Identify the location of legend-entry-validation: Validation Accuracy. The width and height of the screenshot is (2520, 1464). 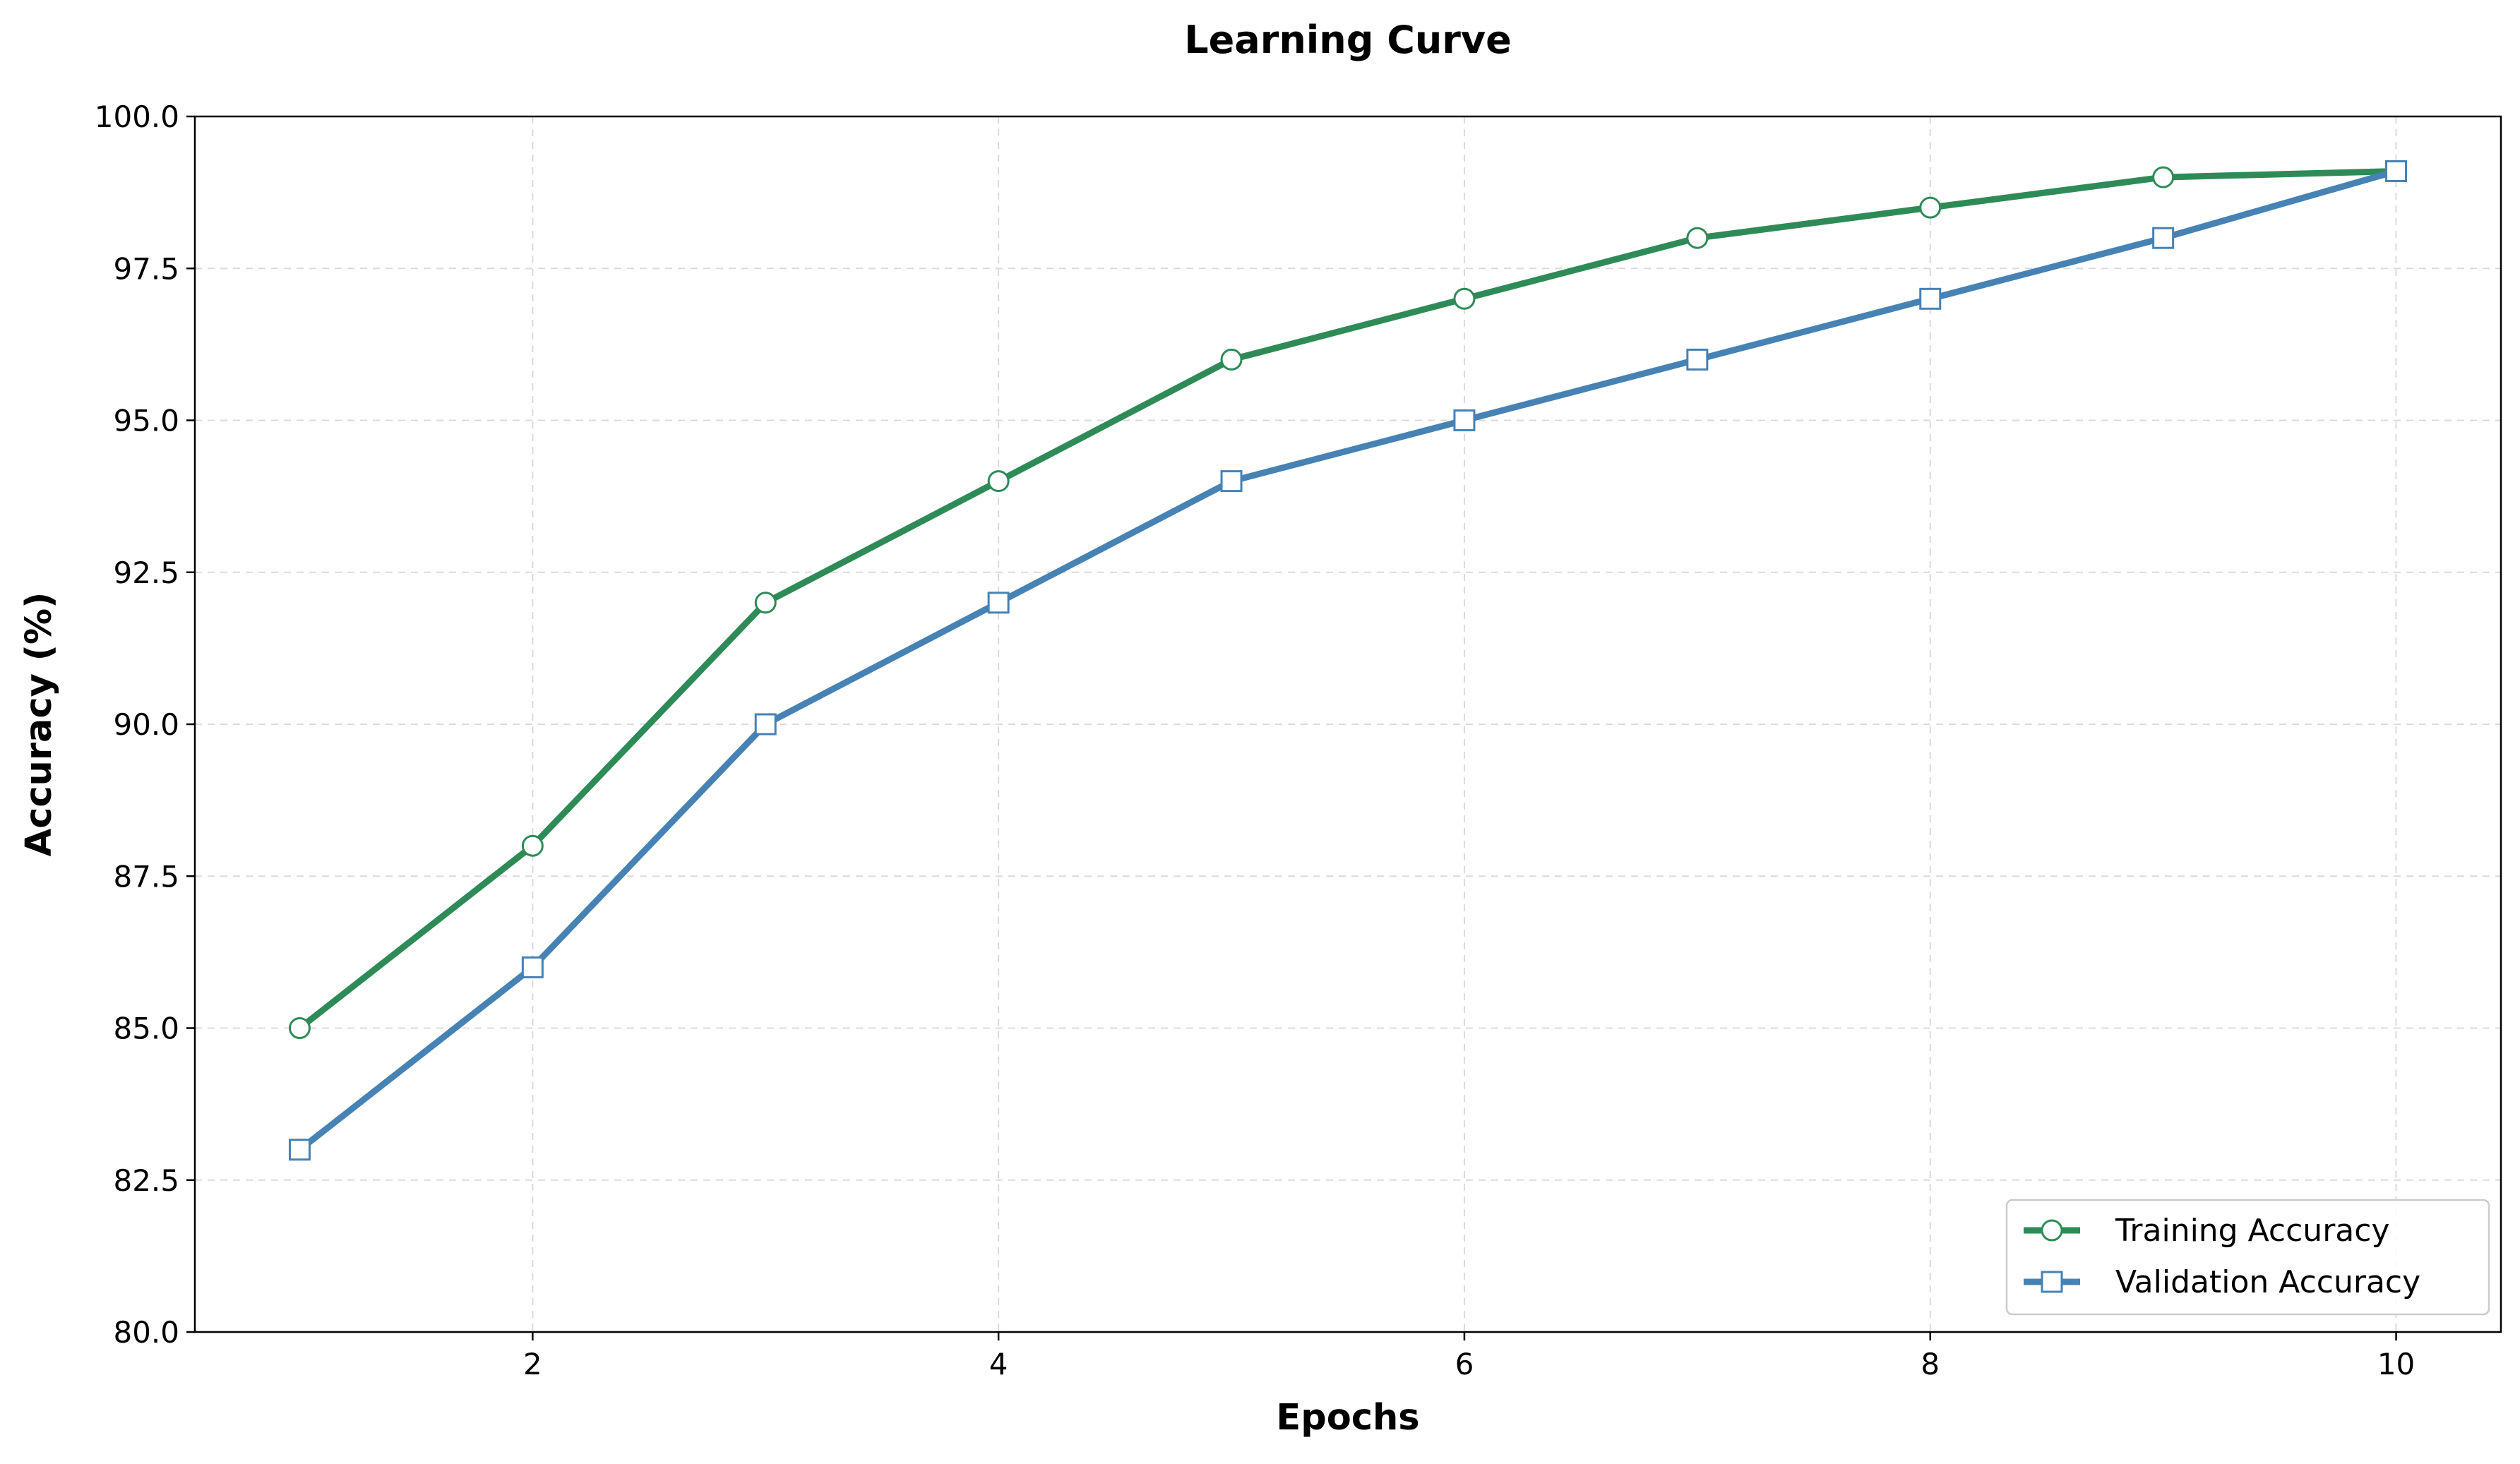
(2222, 1282).